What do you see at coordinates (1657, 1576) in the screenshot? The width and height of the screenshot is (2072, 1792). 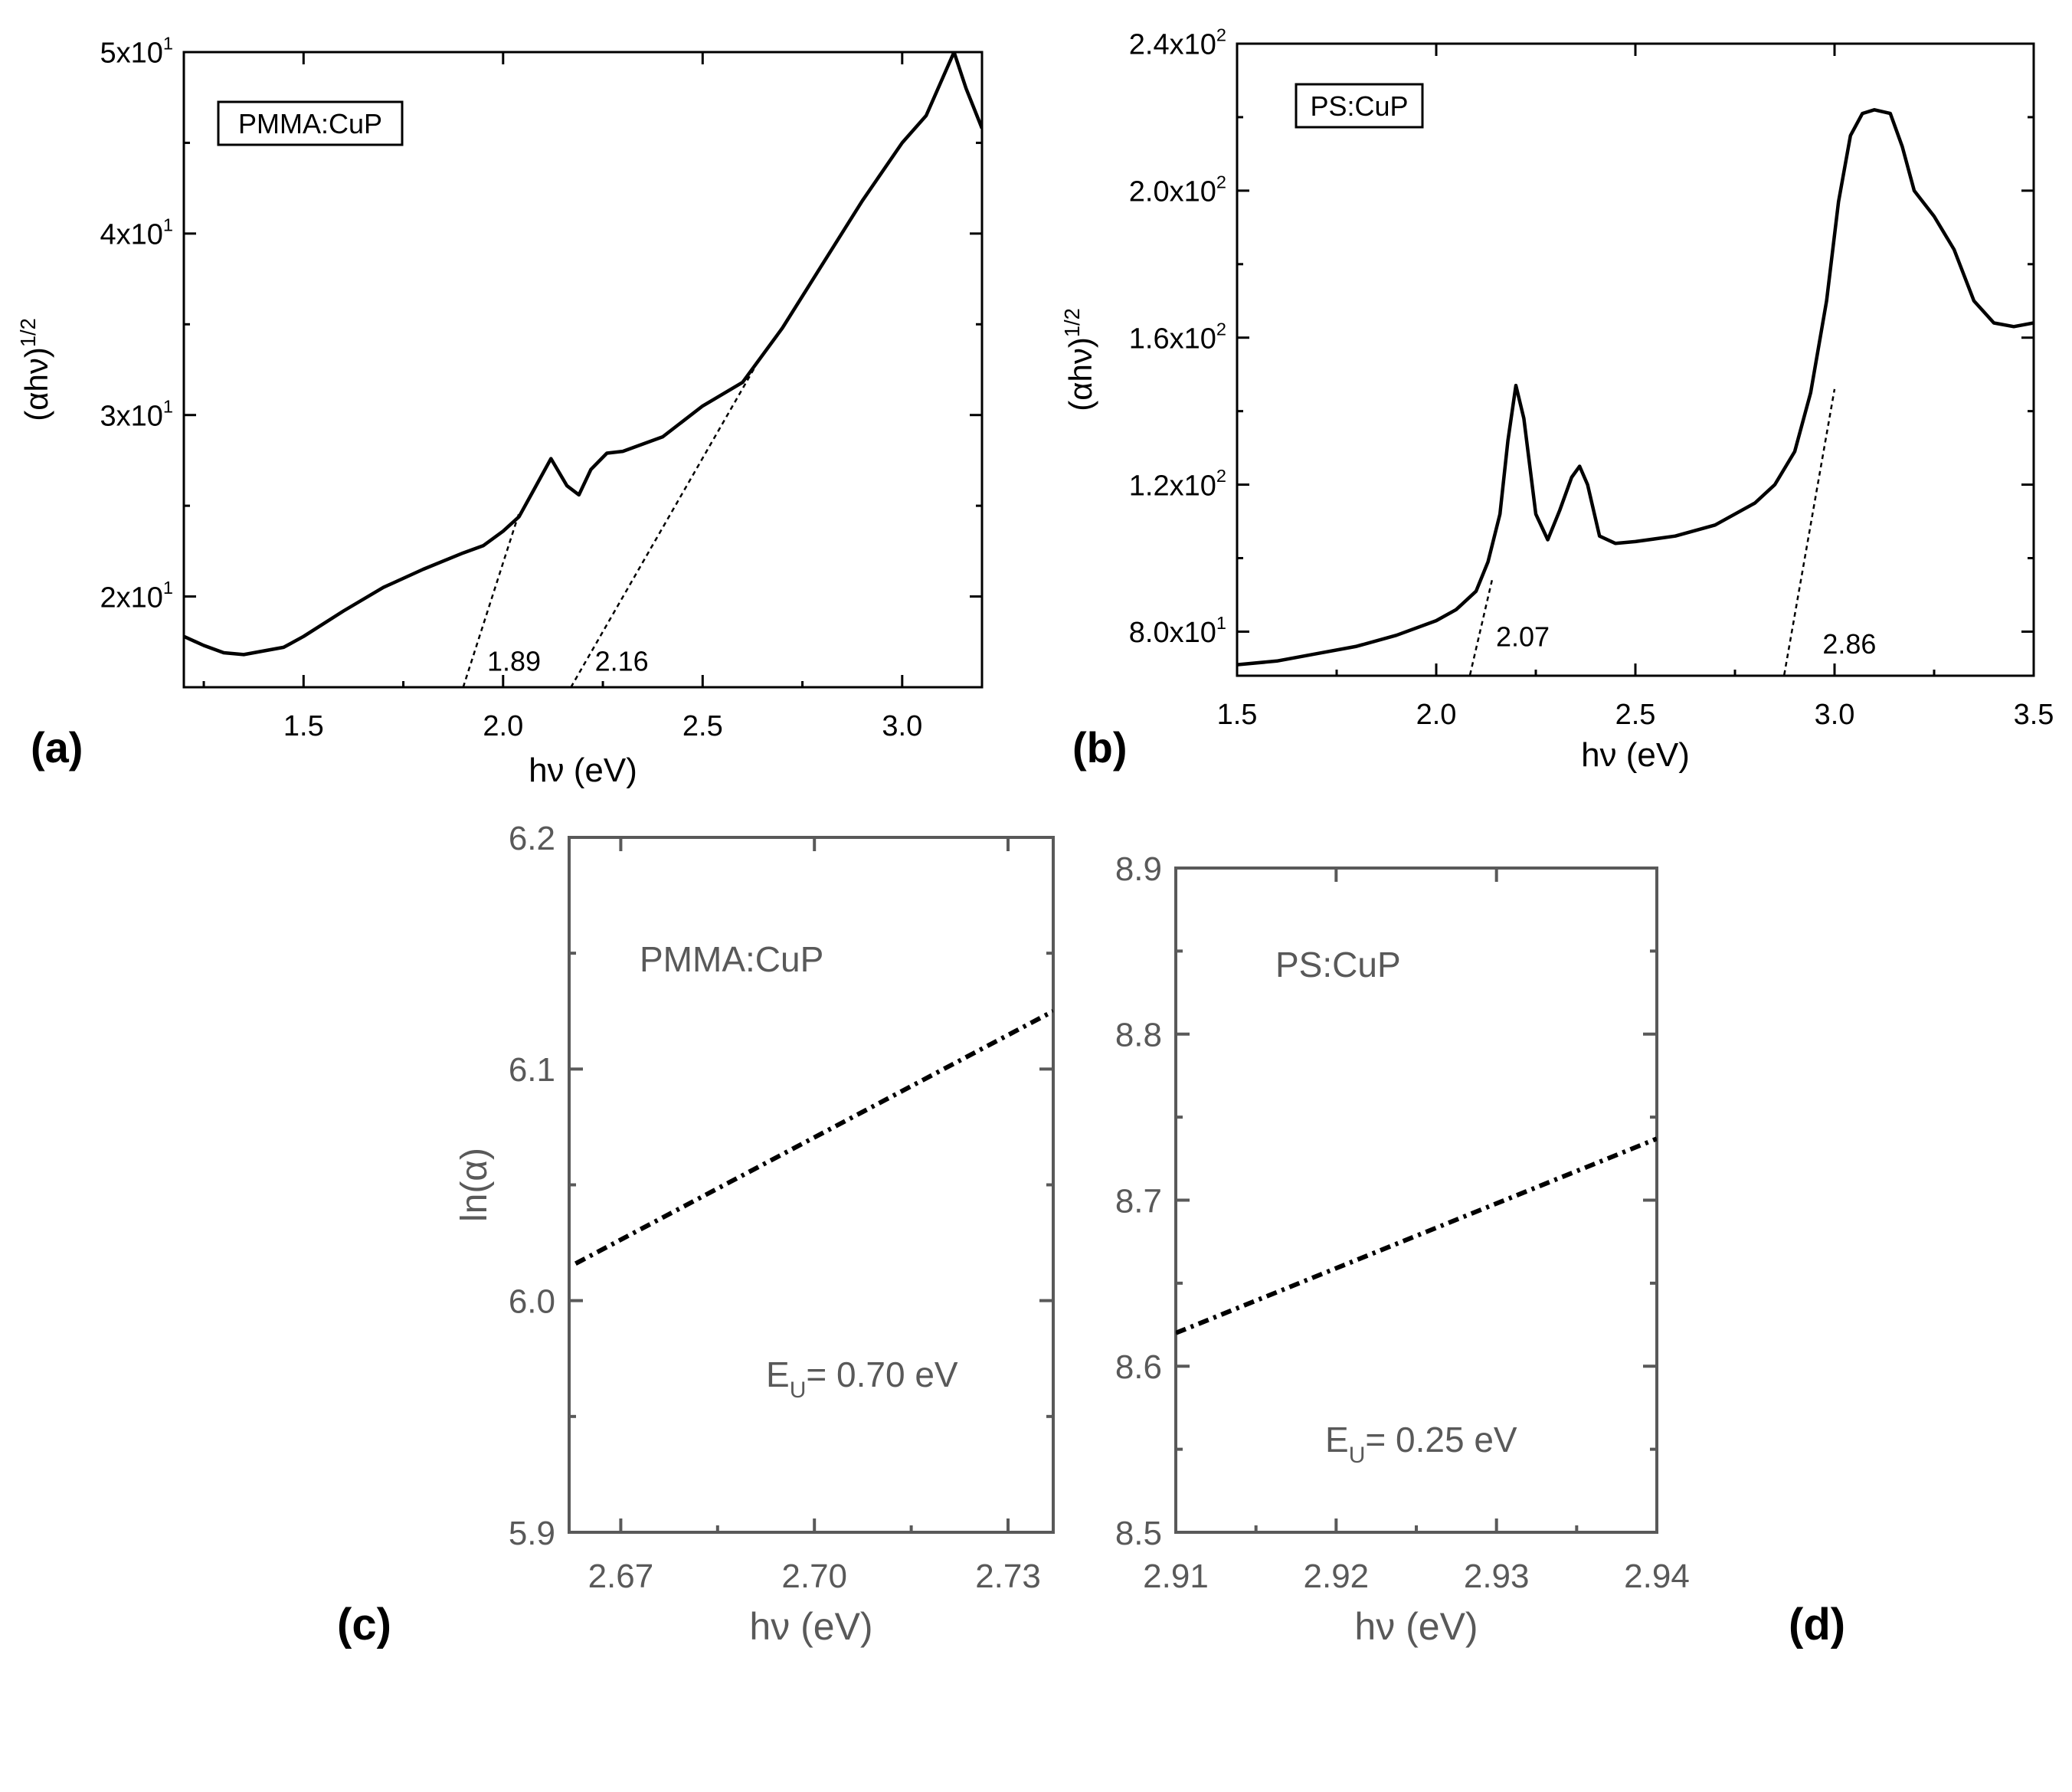 I see `x-tick-label: 2.94` at bounding box center [1657, 1576].